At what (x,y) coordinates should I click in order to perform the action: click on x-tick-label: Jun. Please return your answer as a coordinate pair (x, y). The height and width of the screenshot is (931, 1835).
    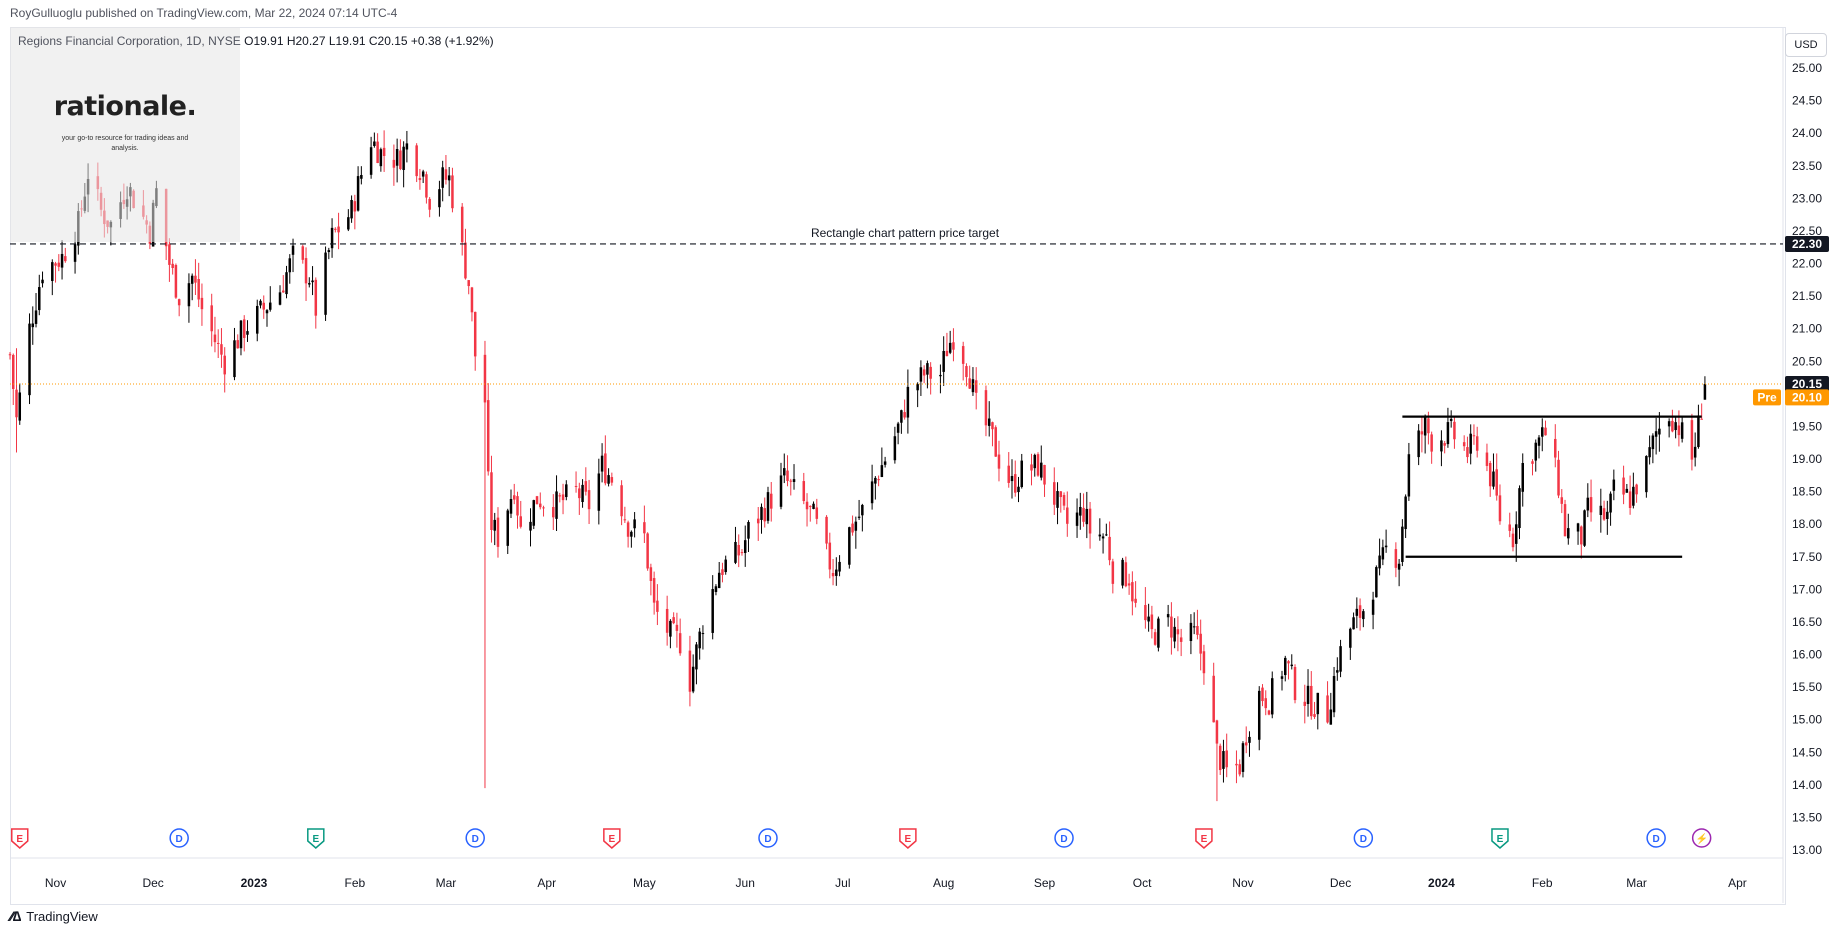
    Looking at the image, I should click on (745, 883).